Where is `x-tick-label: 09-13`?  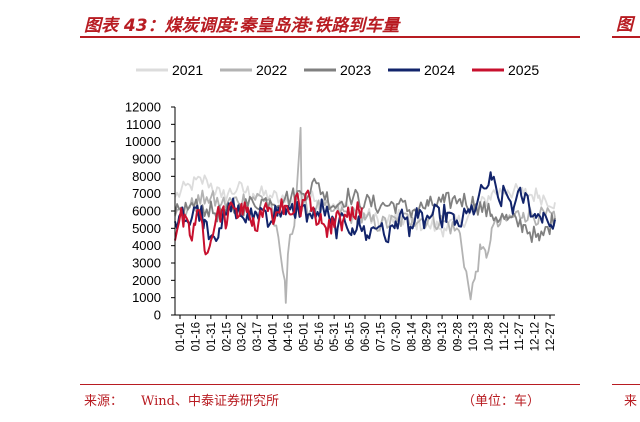
x-tick-label: 09-13 is located at coordinates (443, 336).